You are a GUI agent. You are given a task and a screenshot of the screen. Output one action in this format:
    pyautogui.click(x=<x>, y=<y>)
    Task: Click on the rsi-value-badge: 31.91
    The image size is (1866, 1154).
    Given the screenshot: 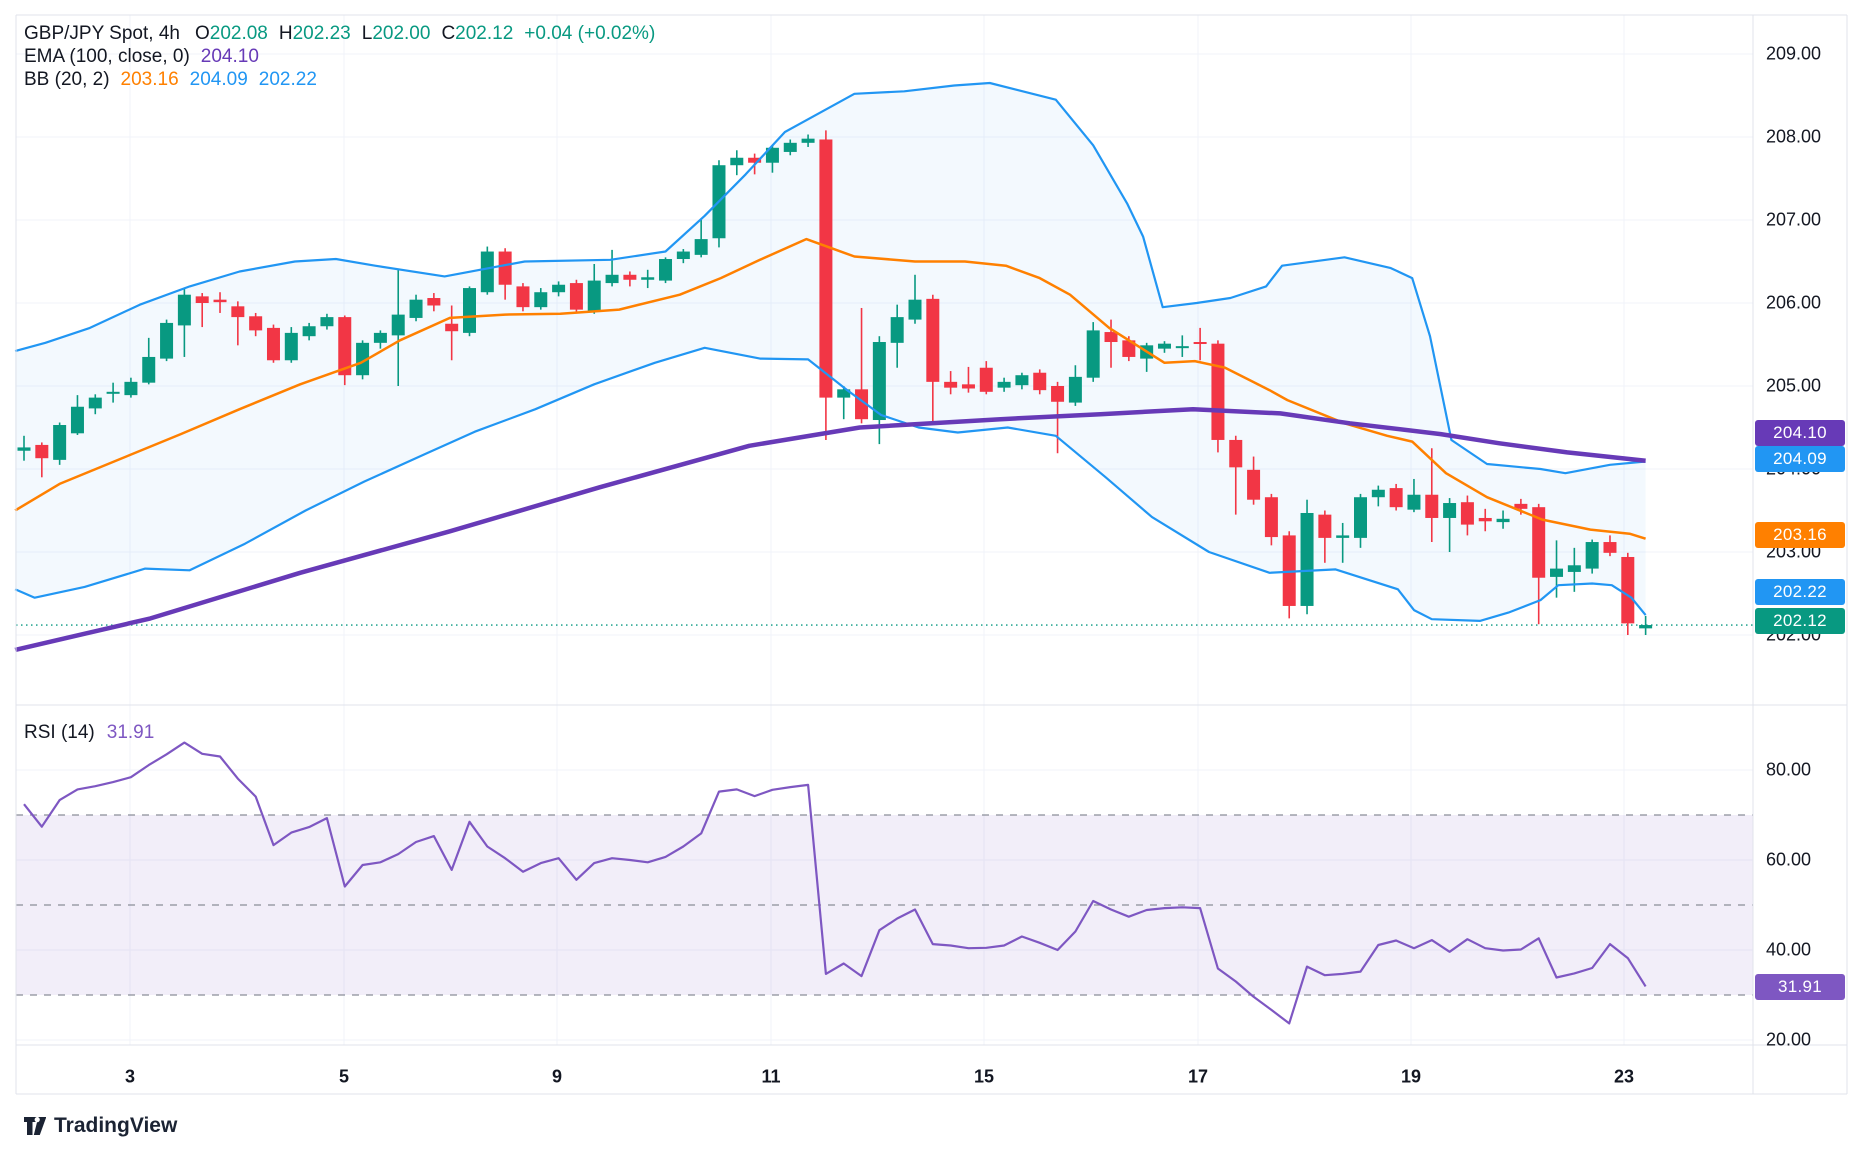 What is the action you would take?
    pyautogui.click(x=1800, y=987)
    